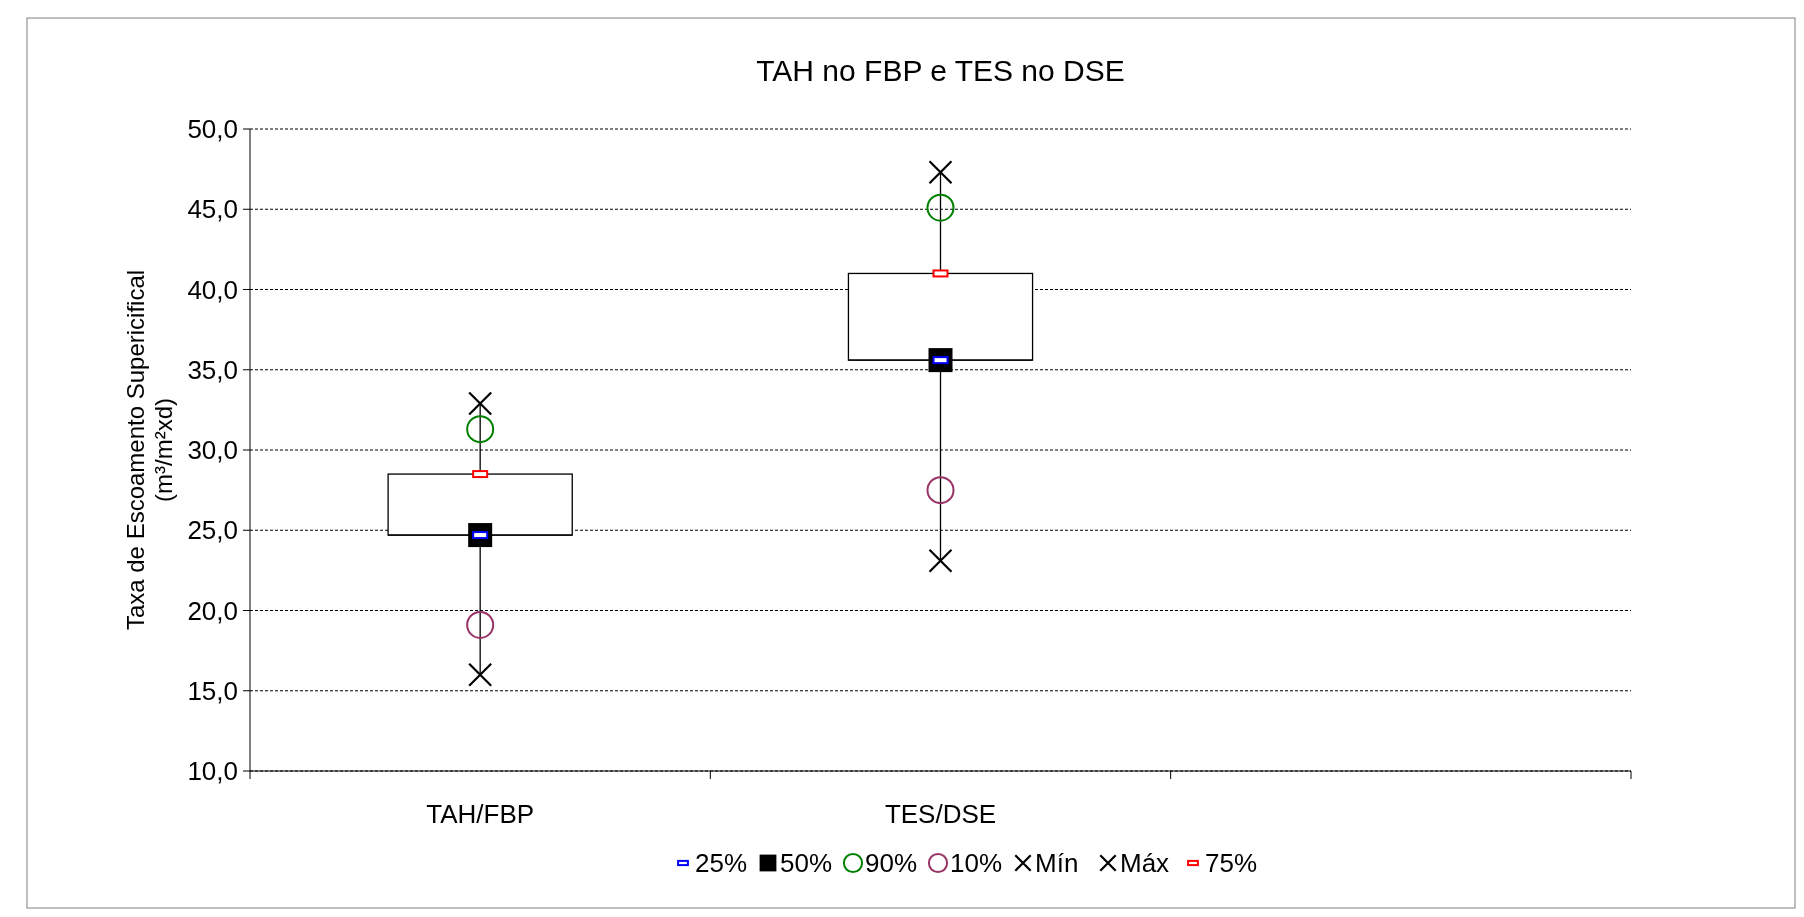 The image size is (1804, 917). What do you see at coordinates (212, 690) in the screenshot?
I see `y-tick-label: 15,0` at bounding box center [212, 690].